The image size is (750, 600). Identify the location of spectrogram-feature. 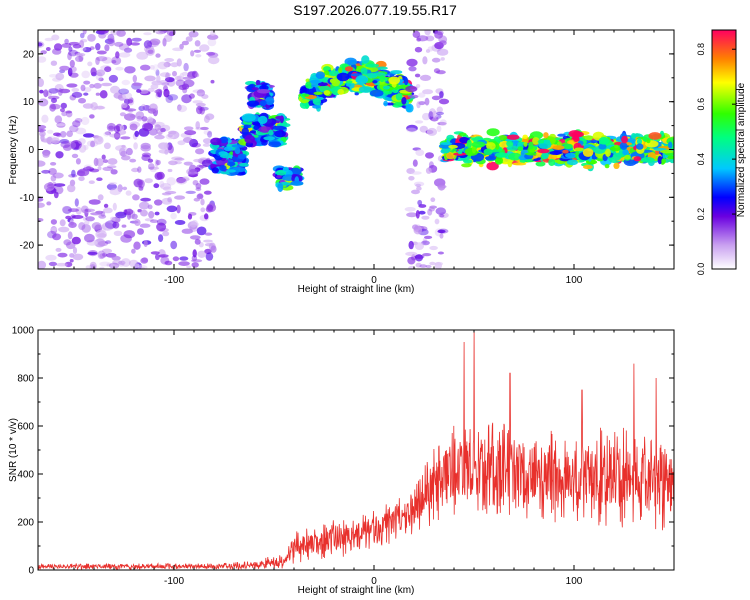
(260, 95).